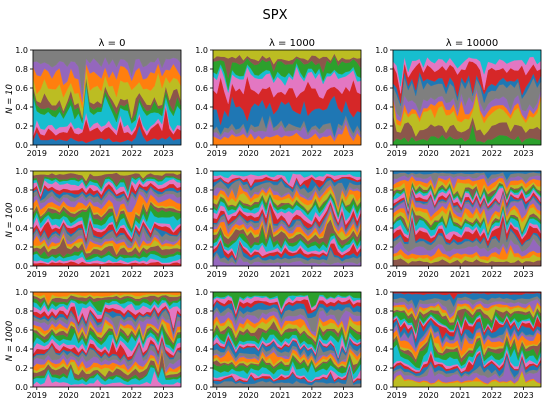 The width and height of the screenshot is (550, 405). I want to click on panel-1-1: 0.0 0.2 0.4 0.6 0.8 1.0 2019 2020 2021 2022 2023, so click(98, 102).